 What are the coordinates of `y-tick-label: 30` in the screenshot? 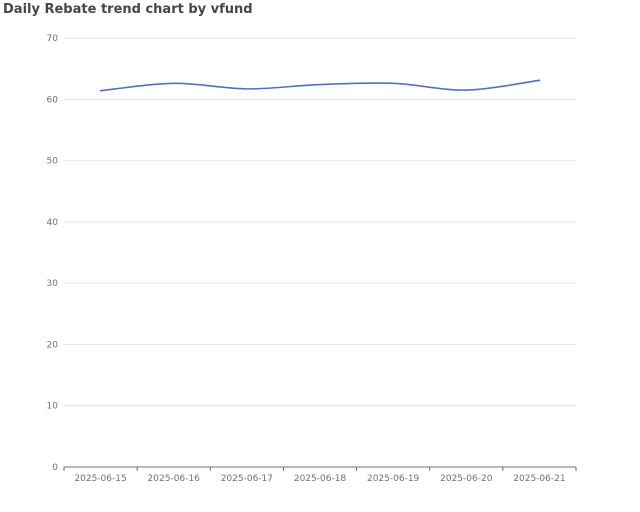 It's located at (53, 284).